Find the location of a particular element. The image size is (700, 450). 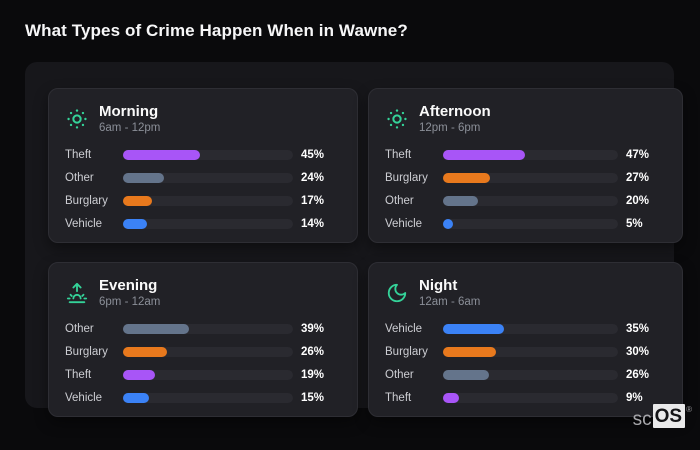

card-time-range: 12pm - 6pm is located at coordinates (450, 127).